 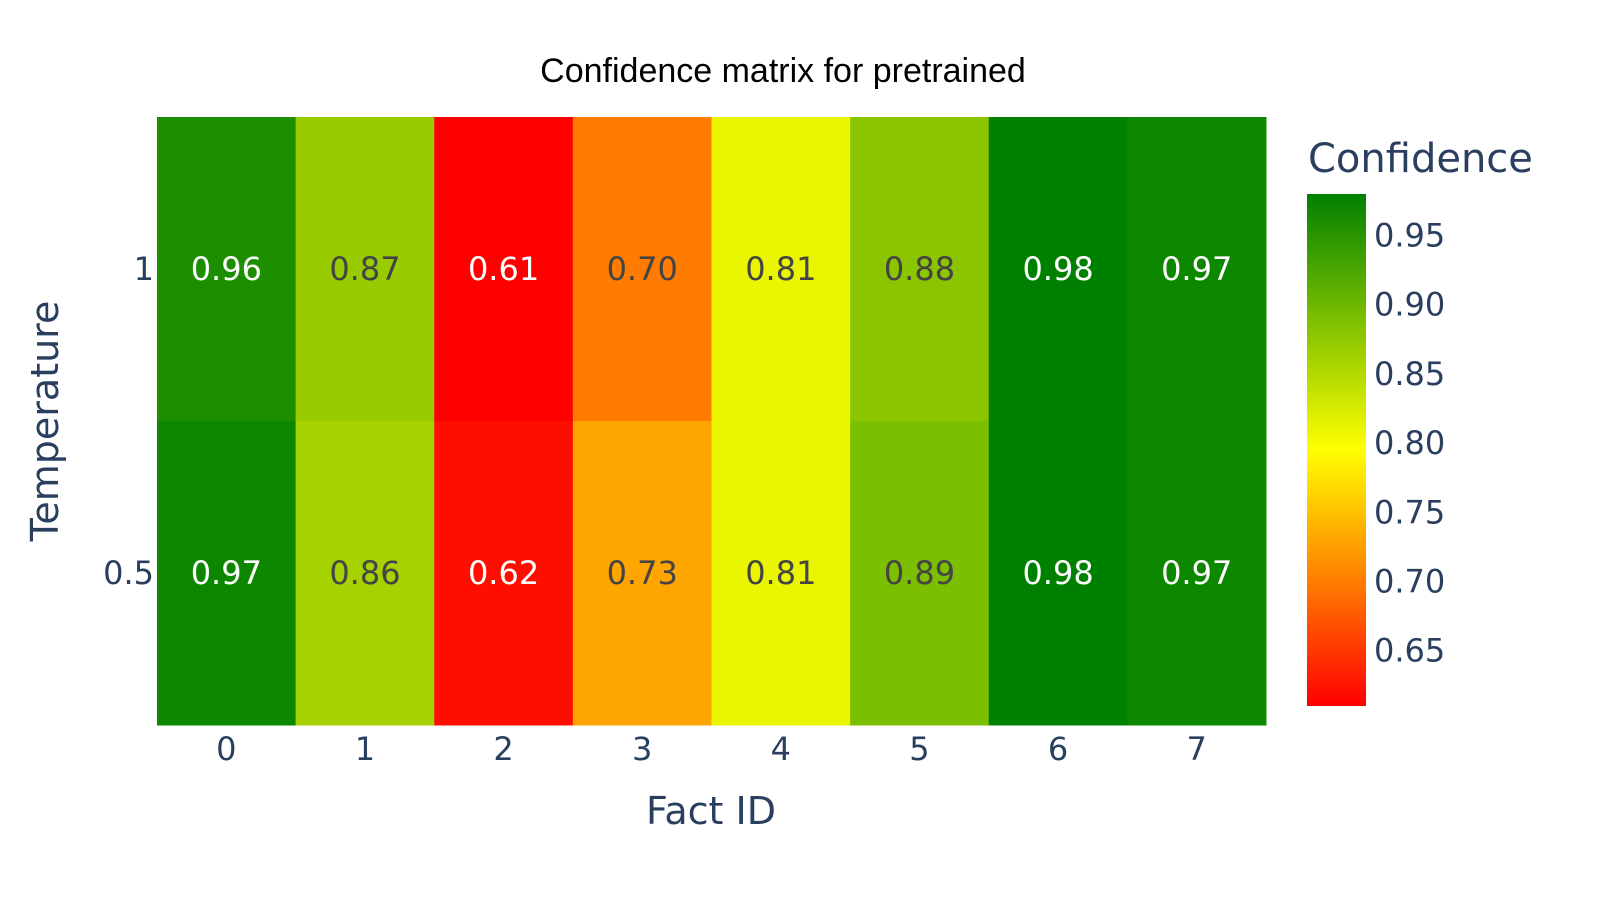 I want to click on x-tick-label: 3, so click(x=642, y=749).